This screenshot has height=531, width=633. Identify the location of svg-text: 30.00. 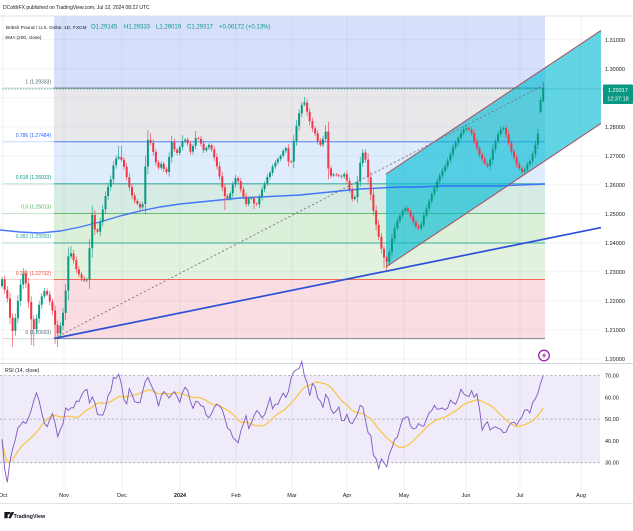
(612, 464).